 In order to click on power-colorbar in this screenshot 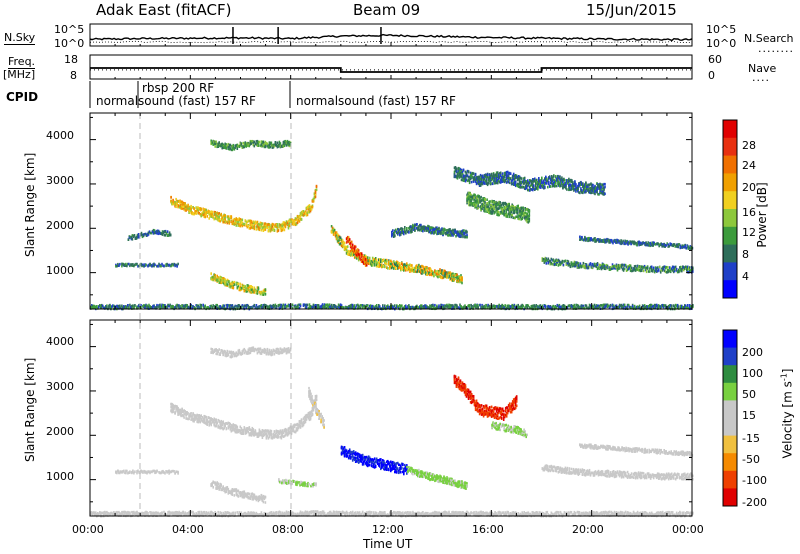, I will do `click(730, 209)`.